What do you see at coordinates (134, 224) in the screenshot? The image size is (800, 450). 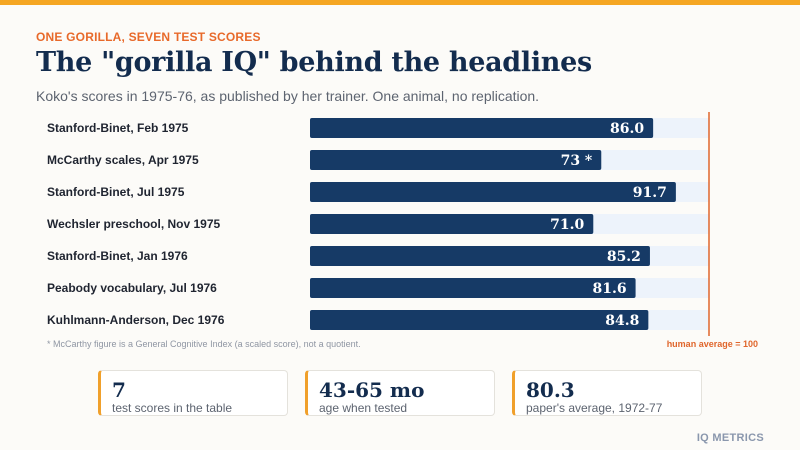 I see `category-label: Wechsler preschool, Nov 1975` at bounding box center [134, 224].